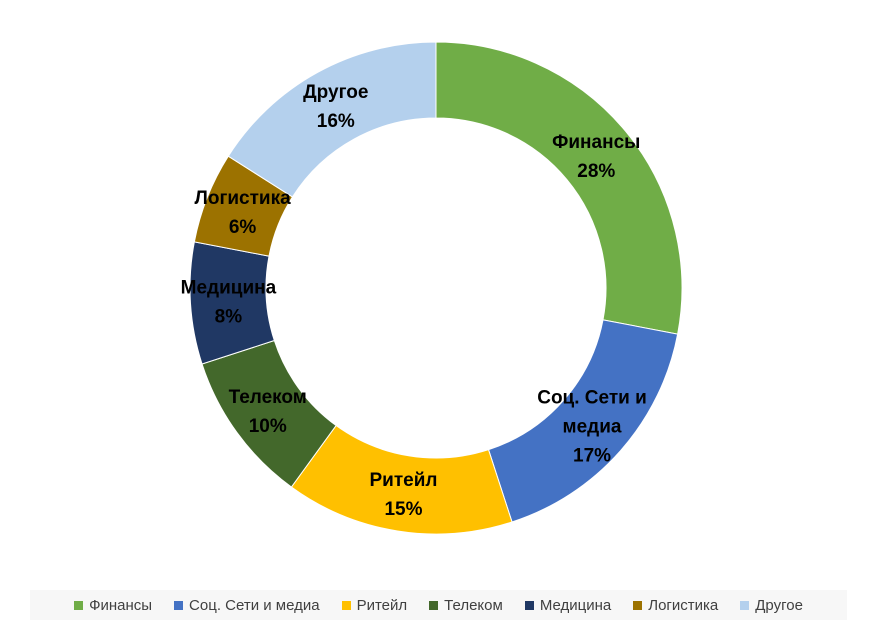 This screenshot has width=887, height=628. What do you see at coordinates (254, 605) in the screenshot?
I see `legend-label: Соц. Сети и медиа` at bounding box center [254, 605].